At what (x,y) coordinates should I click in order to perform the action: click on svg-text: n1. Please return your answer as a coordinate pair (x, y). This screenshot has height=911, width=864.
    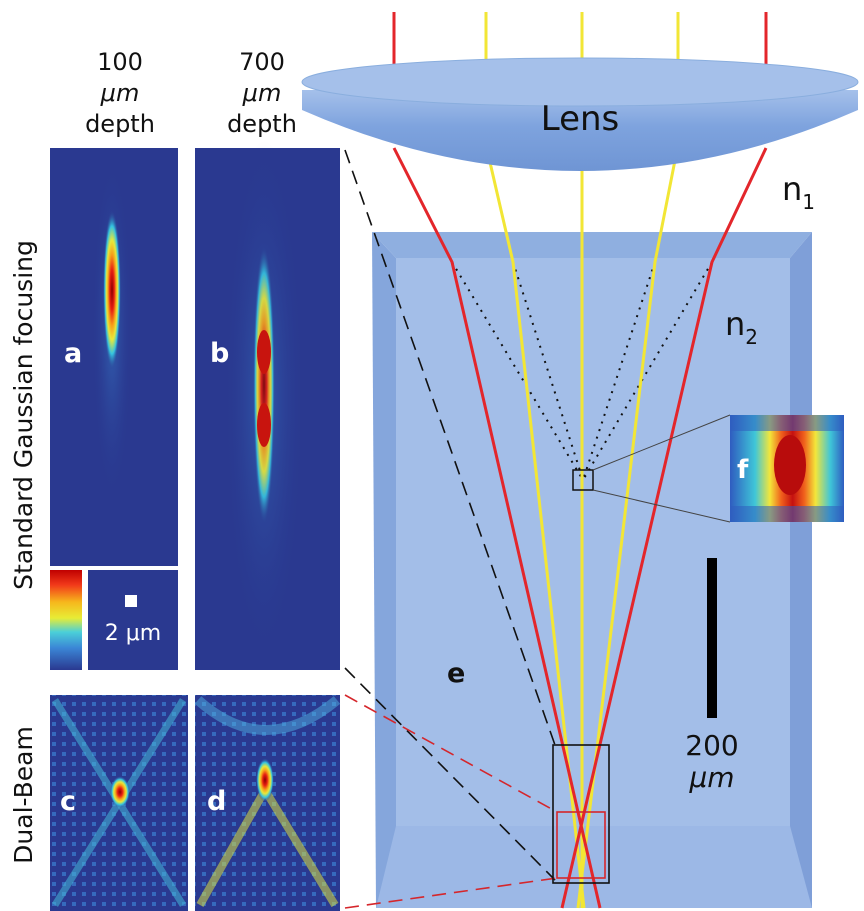
    Looking at the image, I should click on (798, 192).